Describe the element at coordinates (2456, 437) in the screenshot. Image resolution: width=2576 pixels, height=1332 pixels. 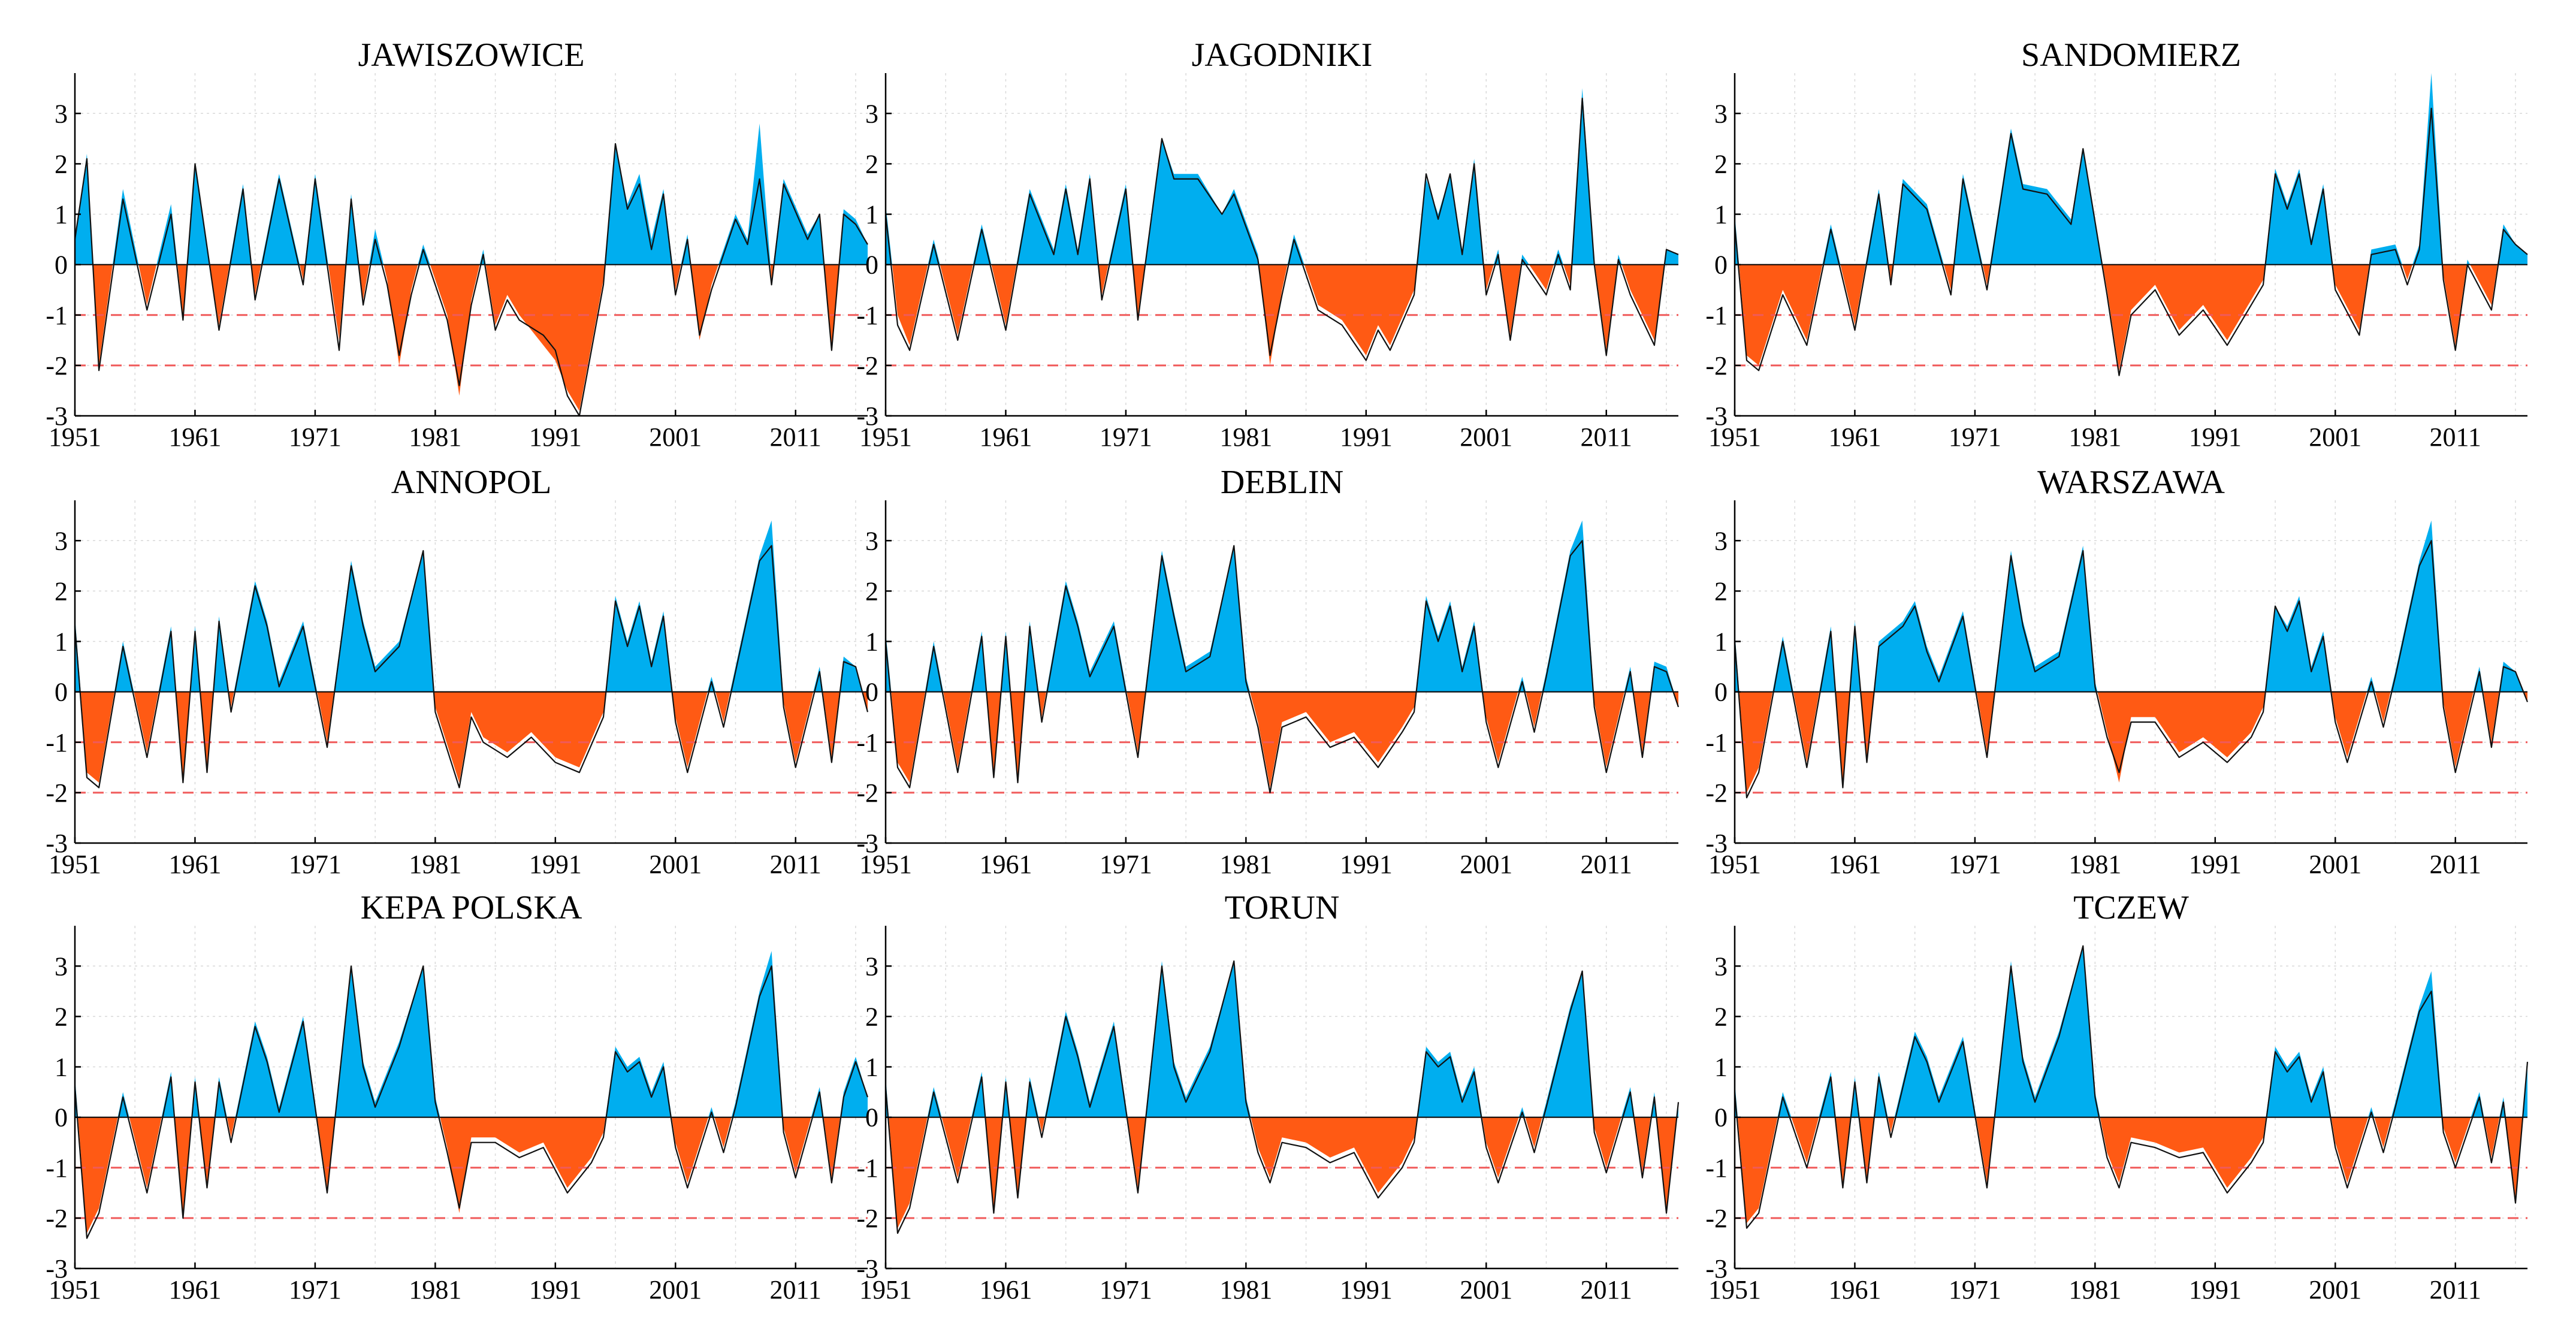
I see `x-tick-label-sandomierz-6: 2011` at that location.